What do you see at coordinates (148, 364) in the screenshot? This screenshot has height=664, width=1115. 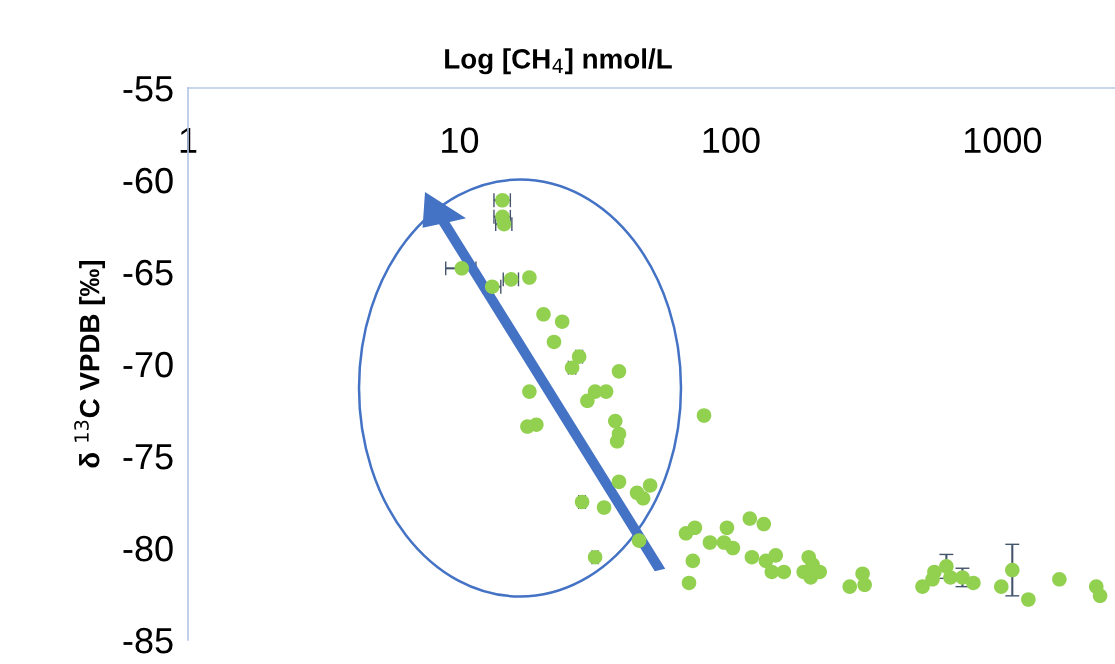 I see `y-tick-label: -70` at bounding box center [148, 364].